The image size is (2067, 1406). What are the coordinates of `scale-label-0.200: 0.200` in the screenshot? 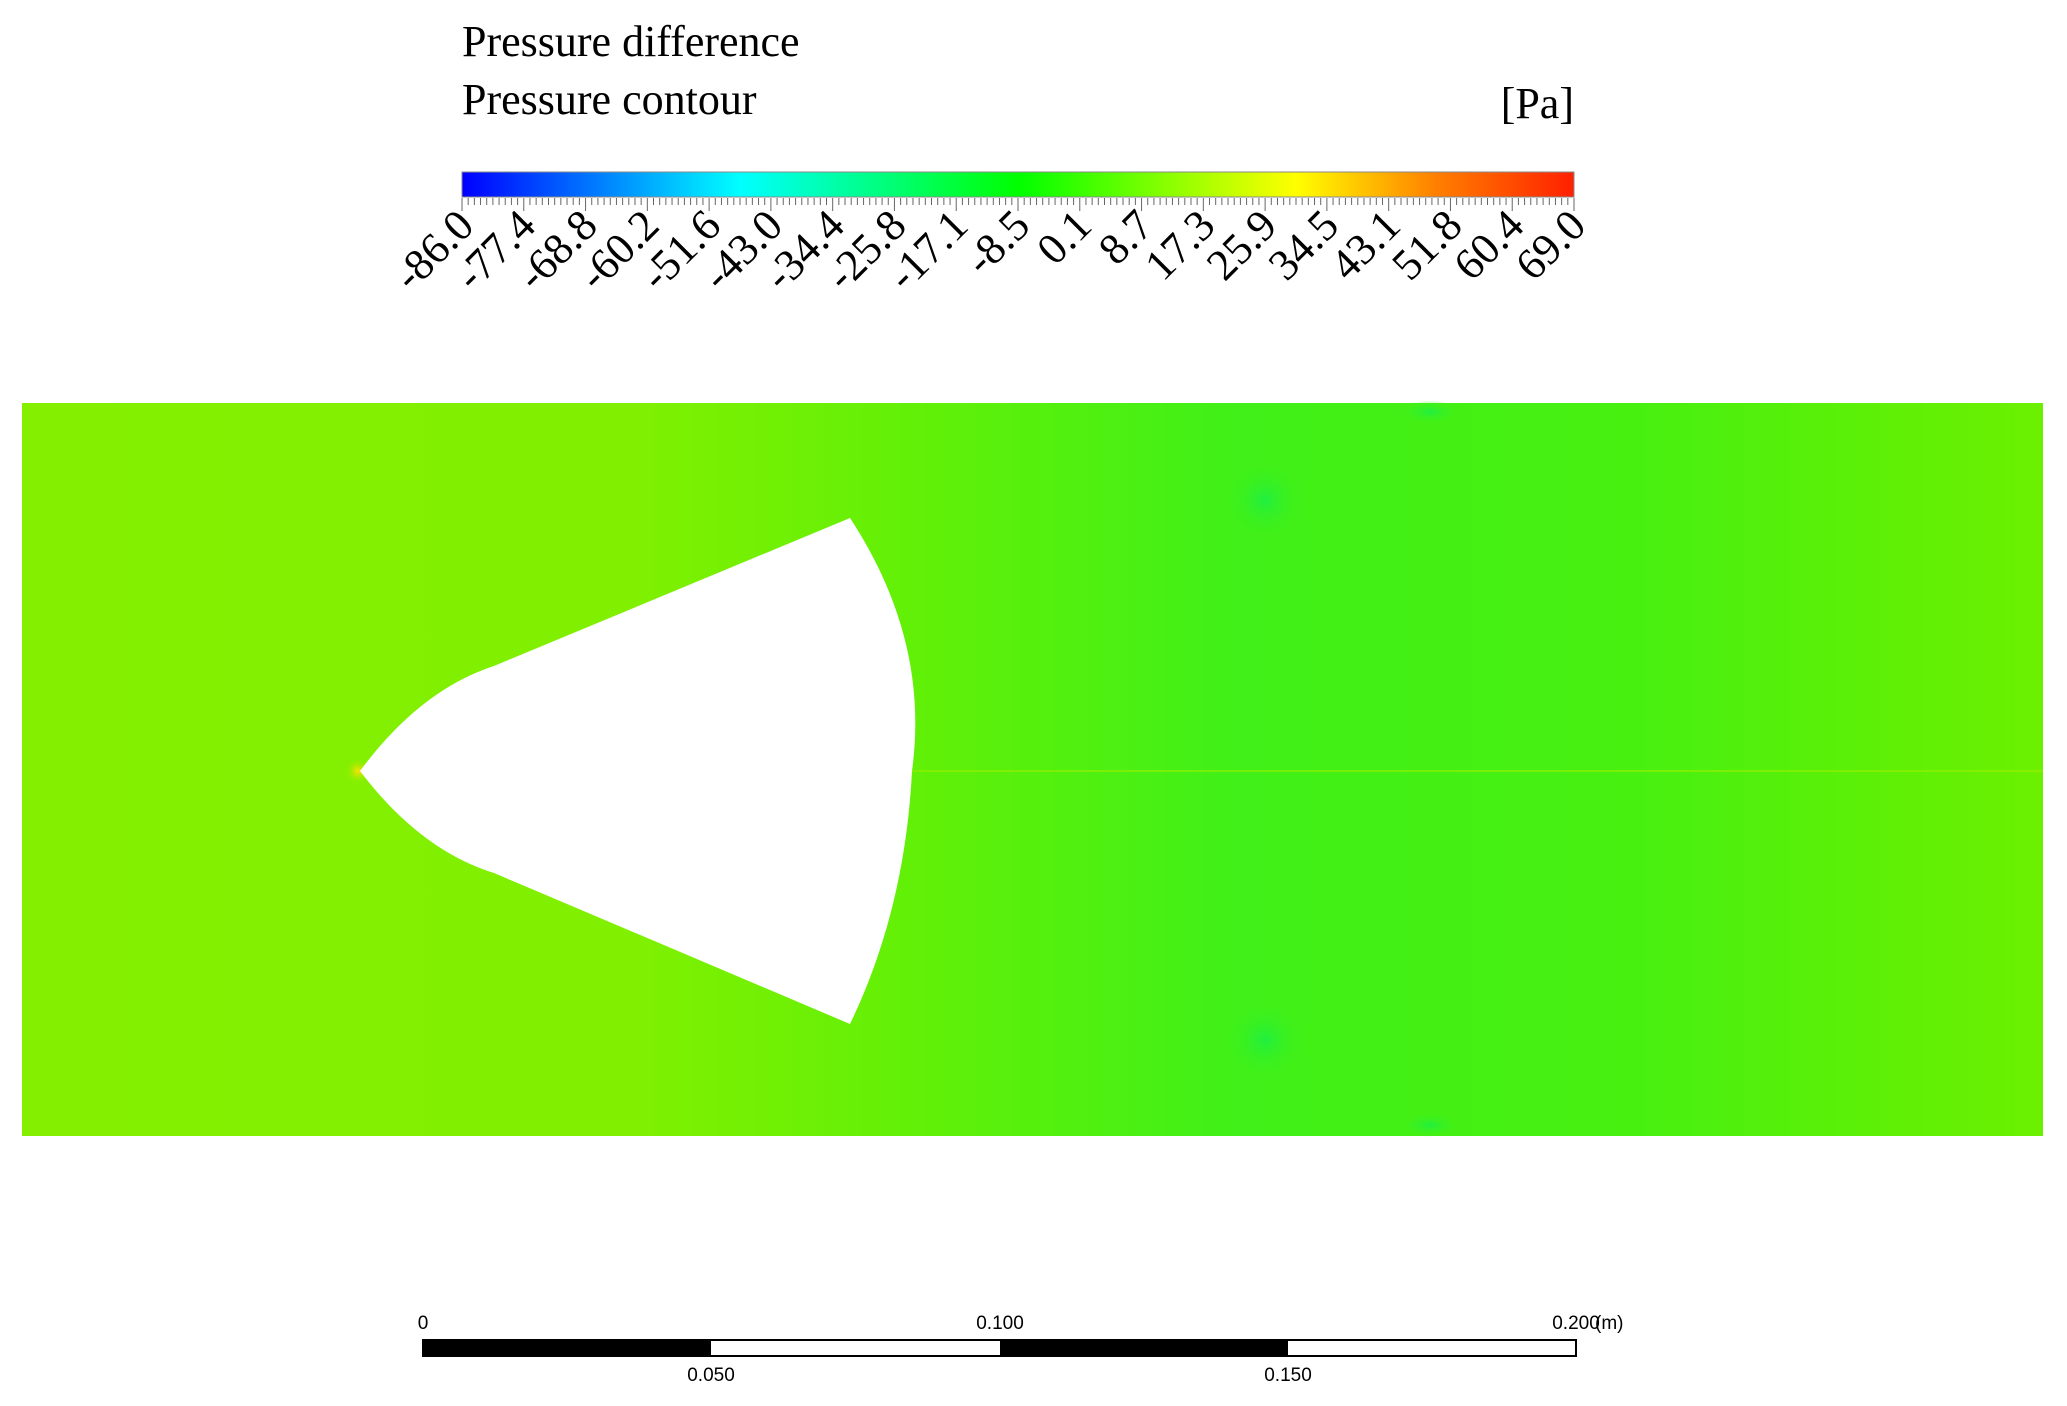 It's located at (1576, 1323).